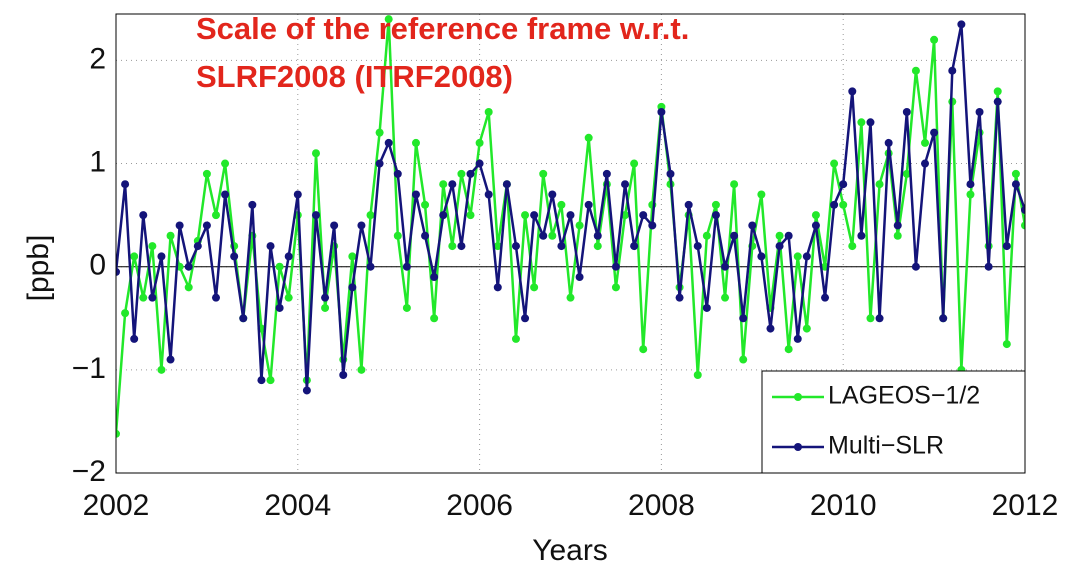  I want to click on x-tick-label: 2002, so click(116, 505).